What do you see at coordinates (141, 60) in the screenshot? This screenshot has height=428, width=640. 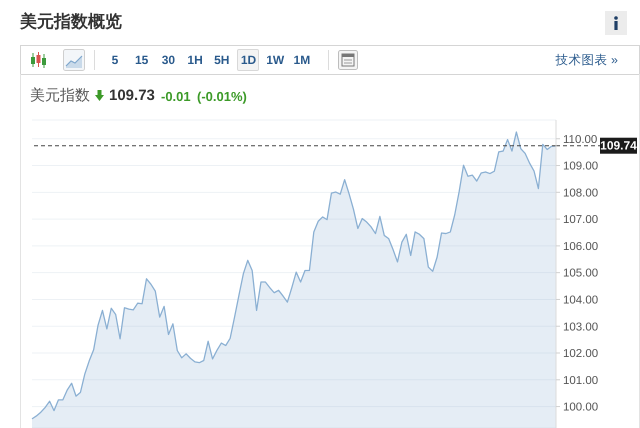 I see `text: 15` at bounding box center [141, 60].